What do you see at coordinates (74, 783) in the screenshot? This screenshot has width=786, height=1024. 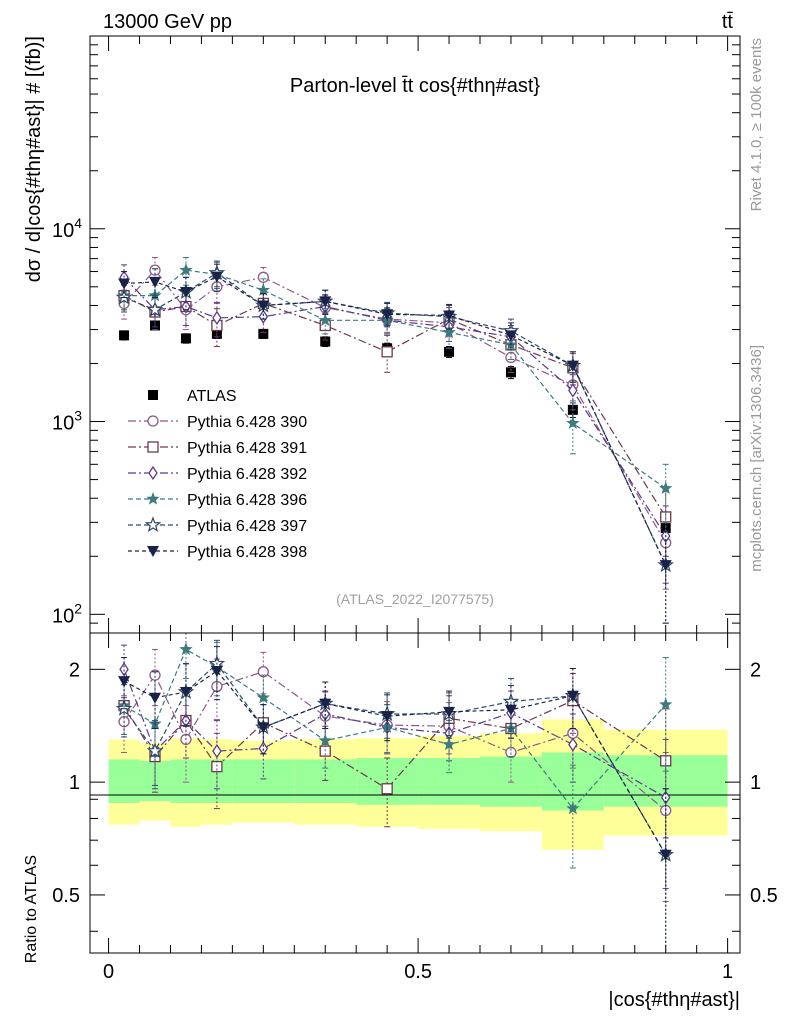 I see `ratio-y-tick-label: 1` at bounding box center [74, 783].